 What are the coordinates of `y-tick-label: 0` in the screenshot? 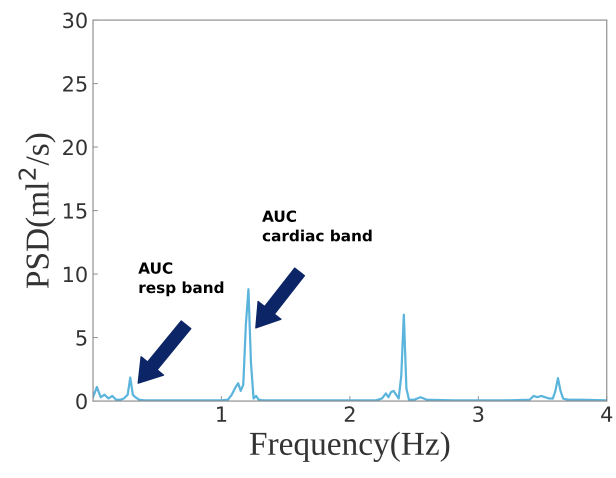 It's located at (81, 401).